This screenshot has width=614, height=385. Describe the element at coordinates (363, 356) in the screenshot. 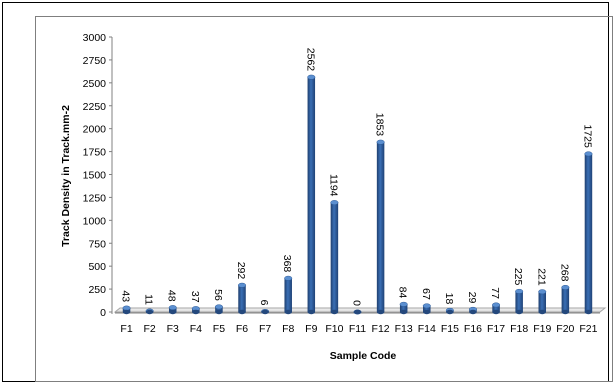

I see `x-axis-title: Sample Code` at that location.